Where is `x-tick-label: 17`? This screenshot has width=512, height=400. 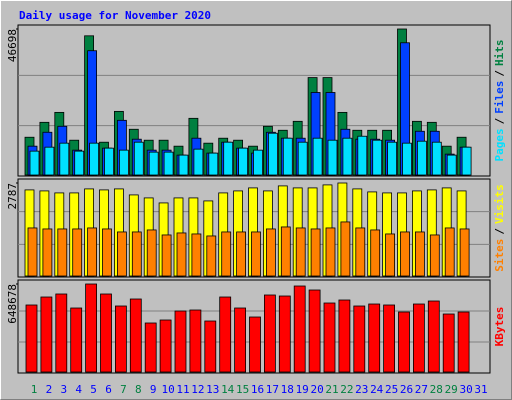 x-tick-label: 17 is located at coordinates (272, 389).